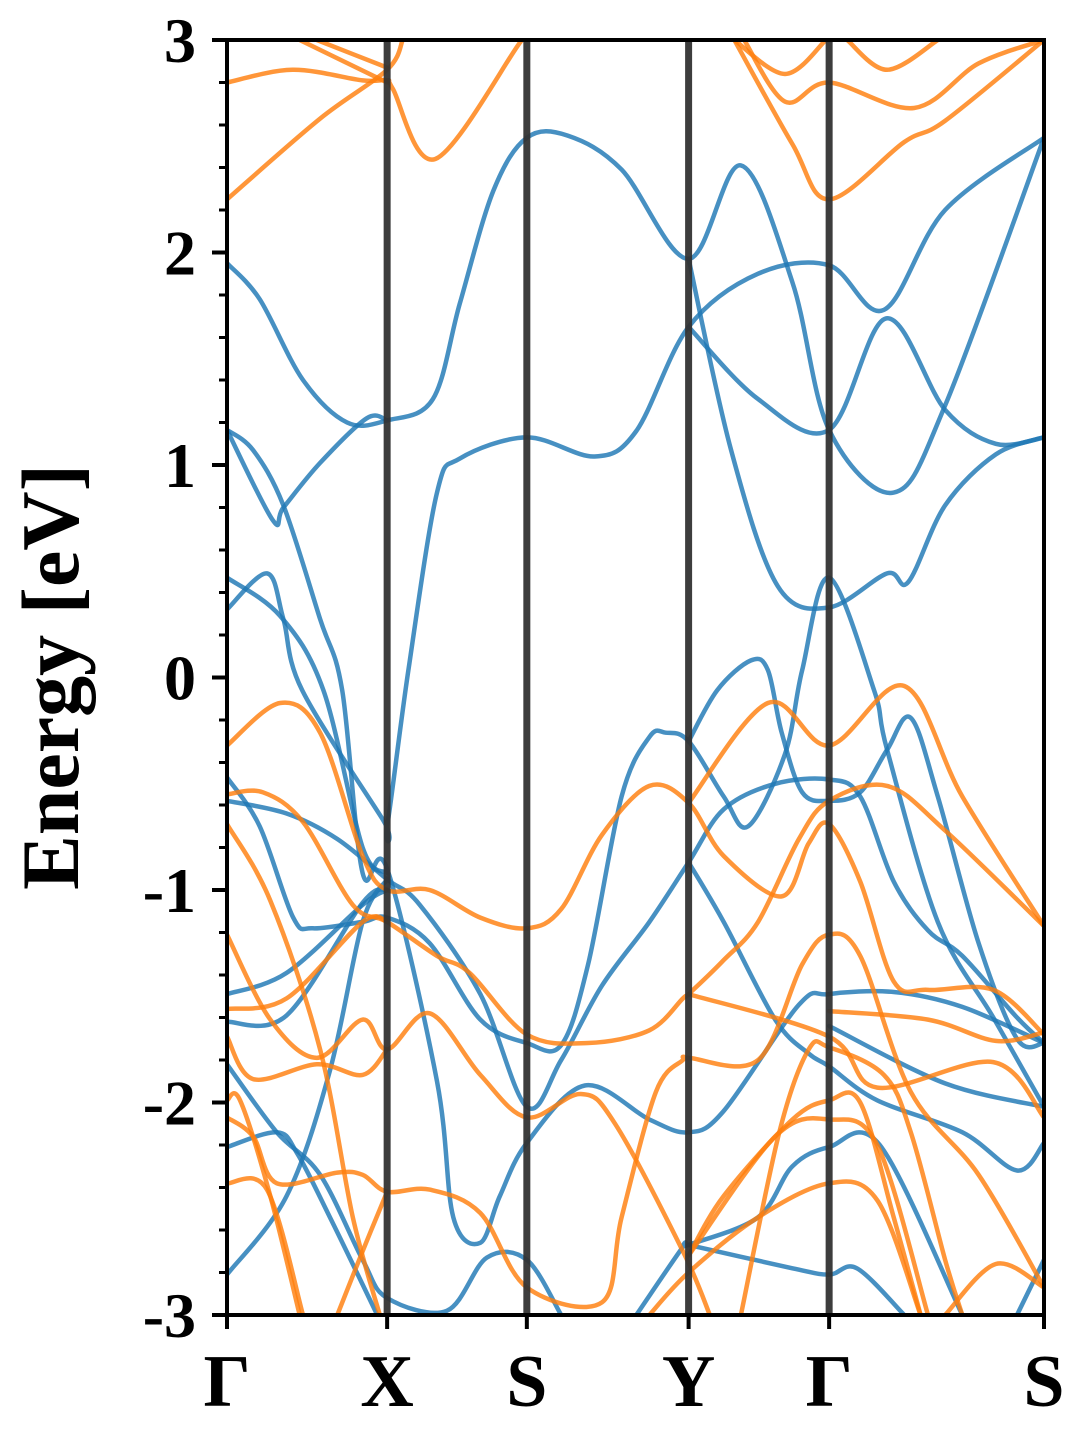 This screenshot has height=1440, width=1080. What do you see at coordinates (180, 253) in the screenshot?
I see `y-tick-label: 2` at bounding box center [180, 253].